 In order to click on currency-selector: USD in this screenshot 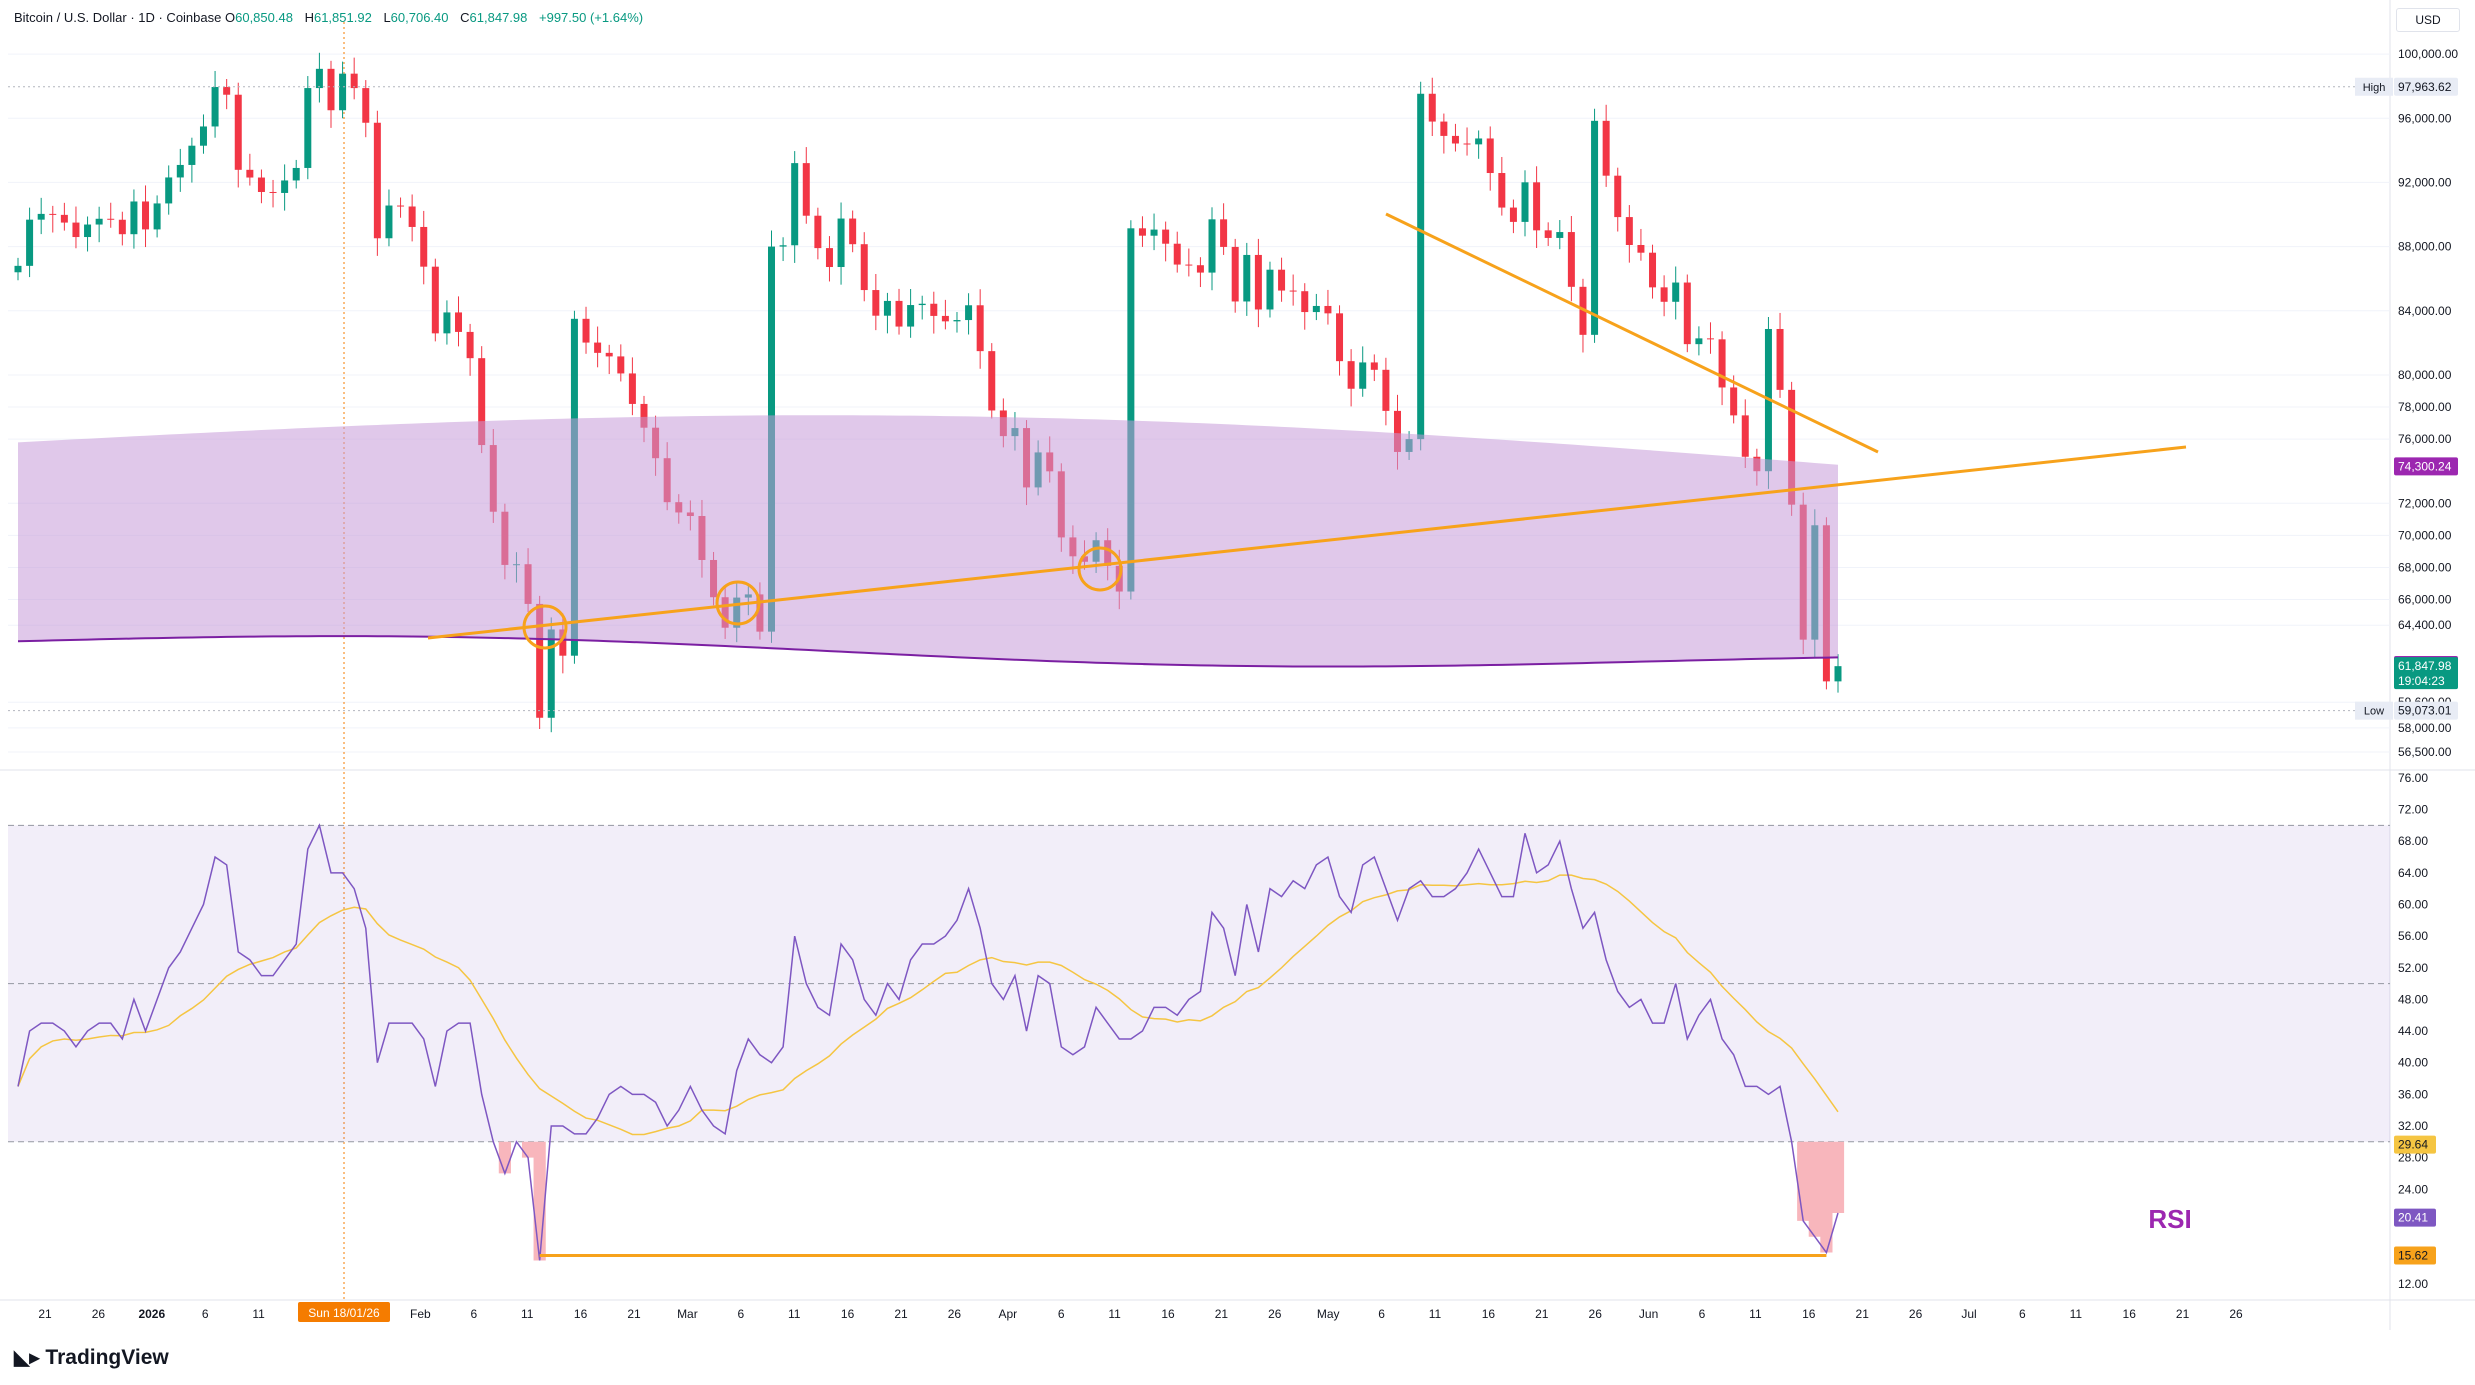, I will do `click(2428, 20)`.